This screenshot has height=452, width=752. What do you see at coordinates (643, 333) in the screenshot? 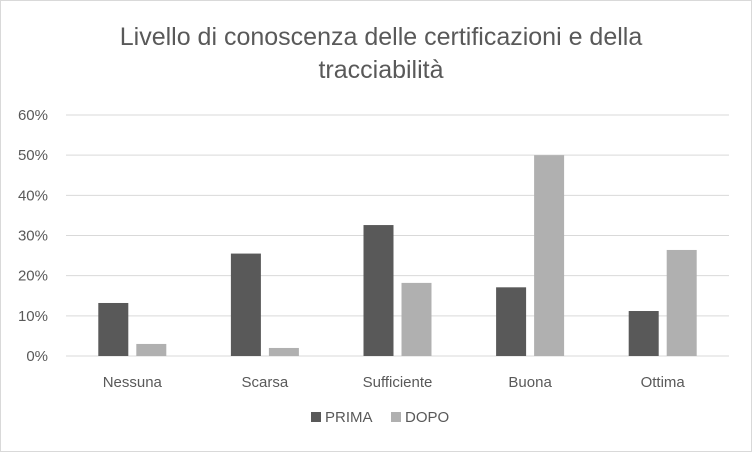
I see `bar-prima-ottima` at bounding box center [643, 333].